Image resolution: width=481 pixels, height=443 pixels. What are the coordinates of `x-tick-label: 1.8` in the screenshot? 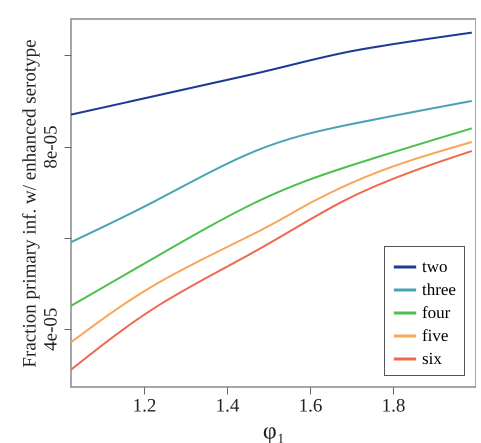 It's located at (394, 406).